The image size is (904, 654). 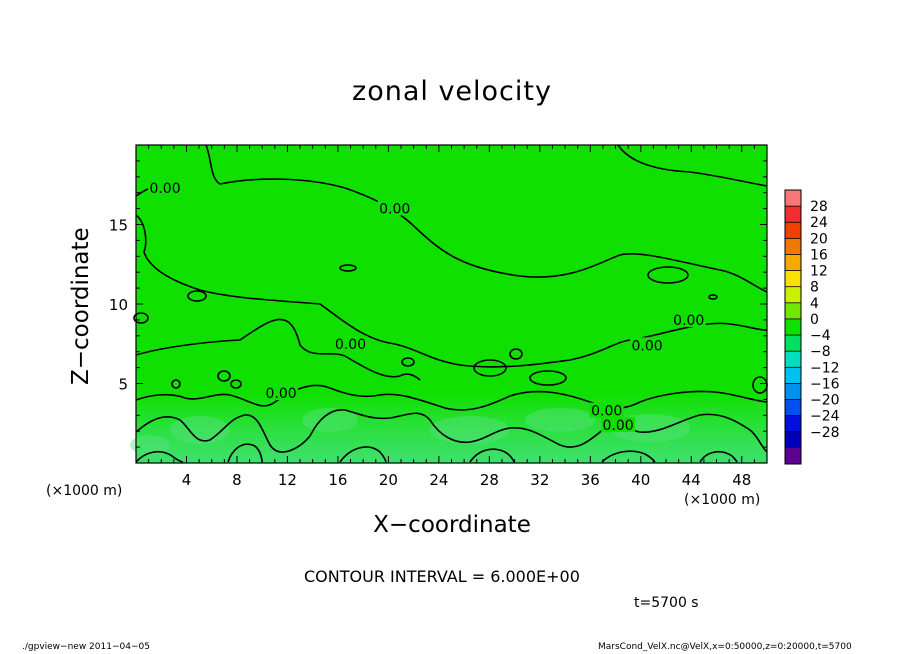 I want to click on colorbar-label: 8, so click(x=814, y=288).